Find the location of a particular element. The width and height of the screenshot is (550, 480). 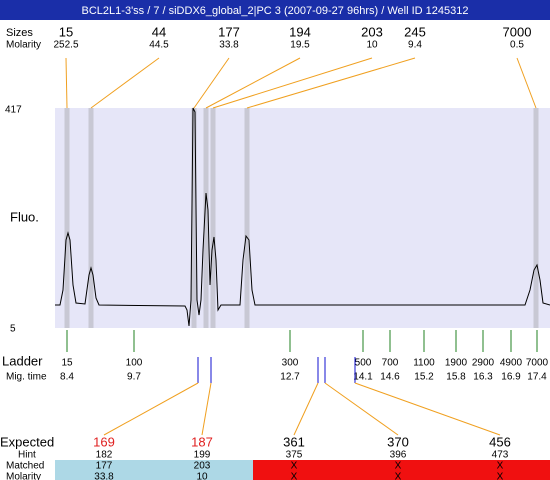

ladder-time: 9.7 is located at coordinates (134, 377).